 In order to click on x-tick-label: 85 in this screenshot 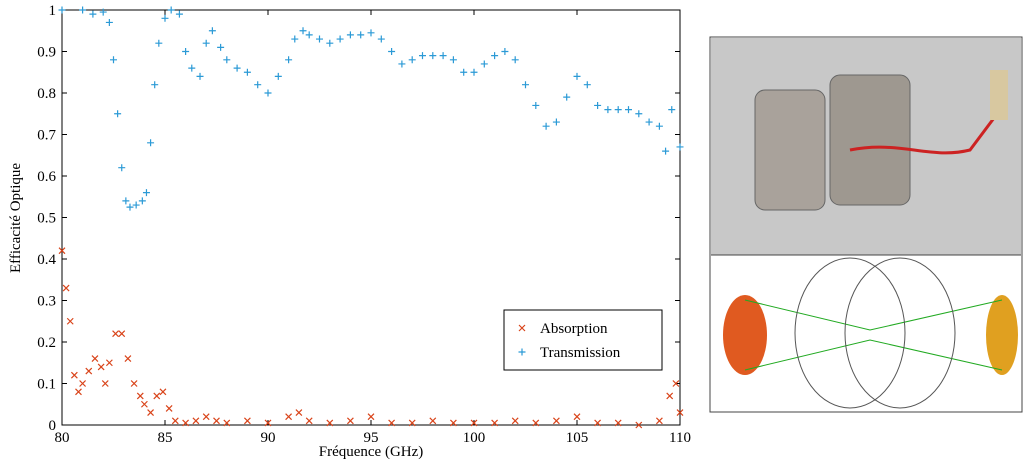, I will do `click(165, 438)`.